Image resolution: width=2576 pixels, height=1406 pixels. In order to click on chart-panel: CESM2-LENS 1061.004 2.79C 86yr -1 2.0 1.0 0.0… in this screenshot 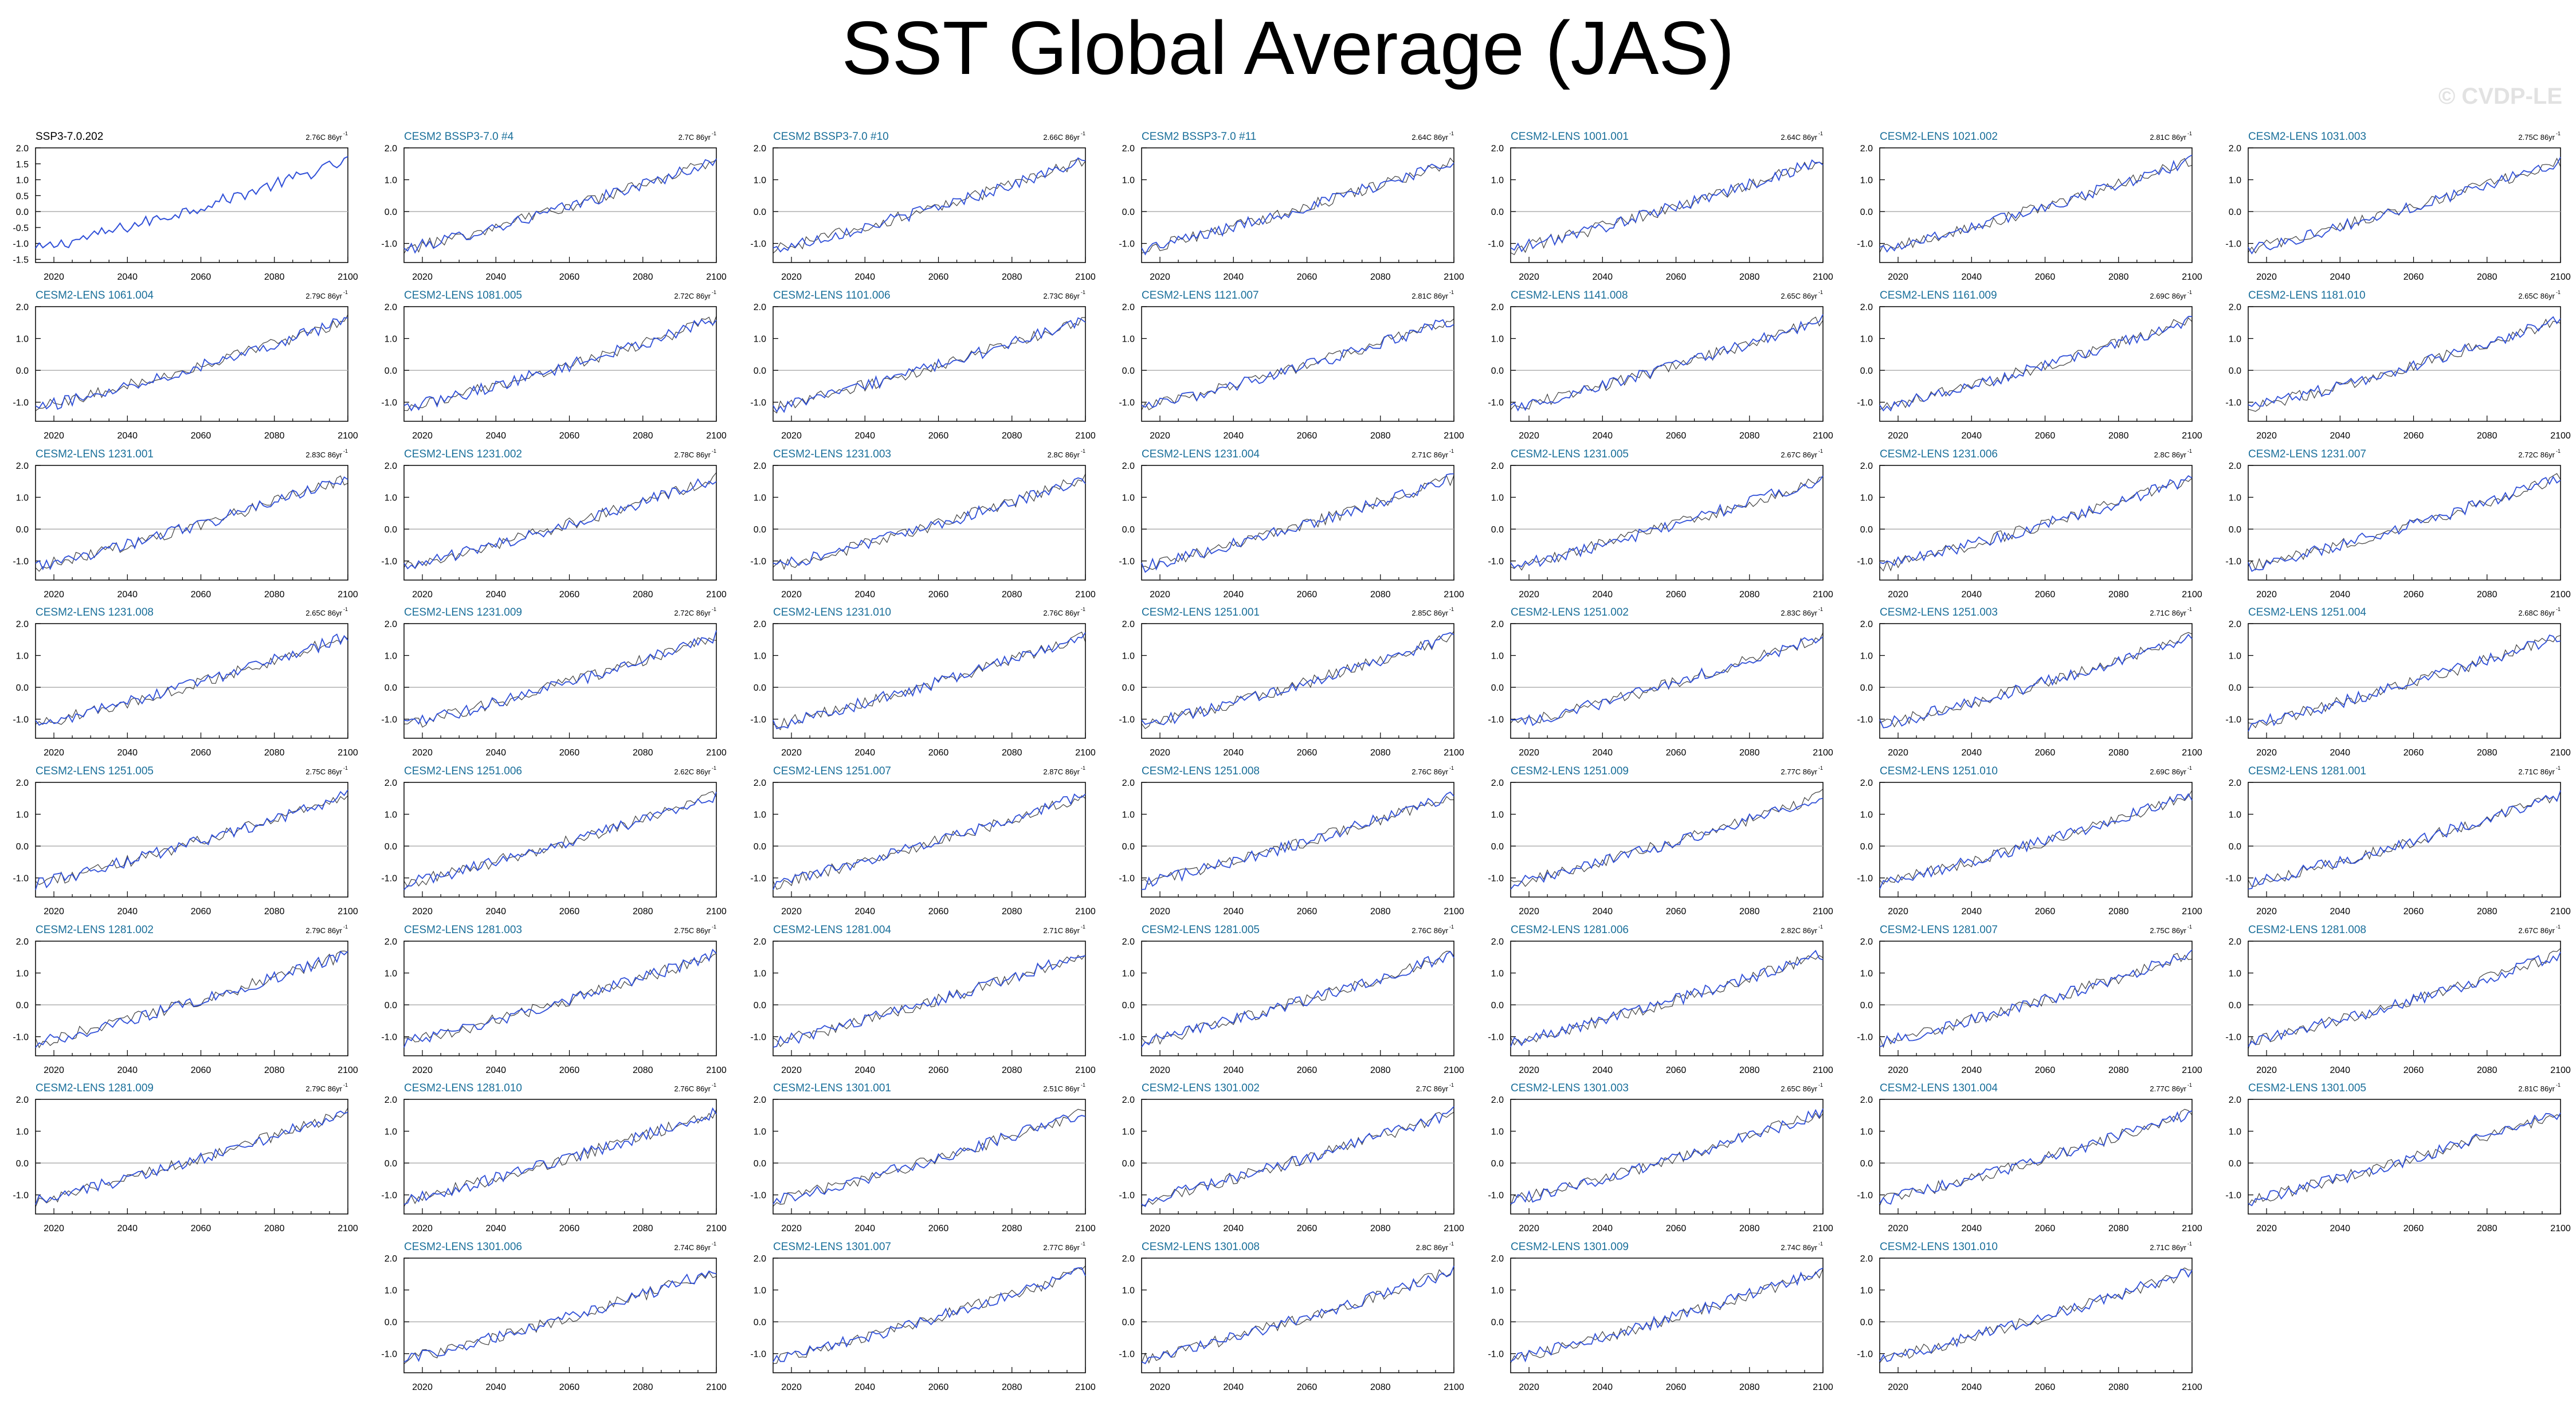, I will do `click(185, 365)`.